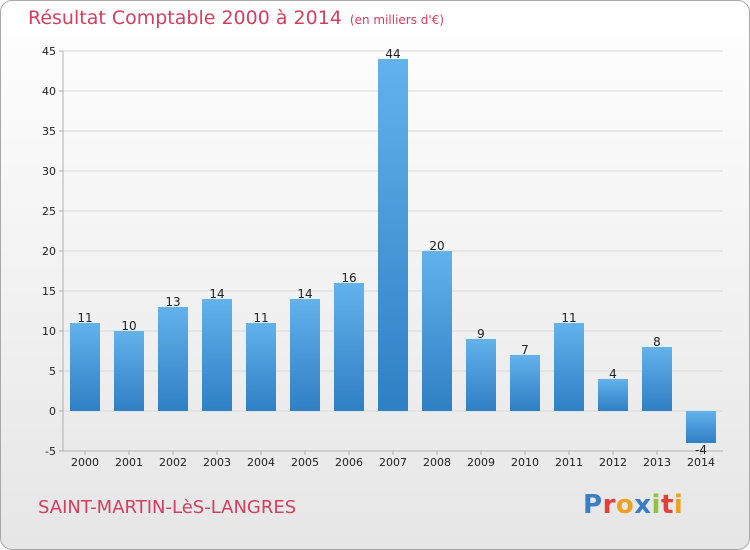  What do you see at coordinates (393, 235) in the screenshot?
I see `bar-2007` at bounding box center [393, 235].